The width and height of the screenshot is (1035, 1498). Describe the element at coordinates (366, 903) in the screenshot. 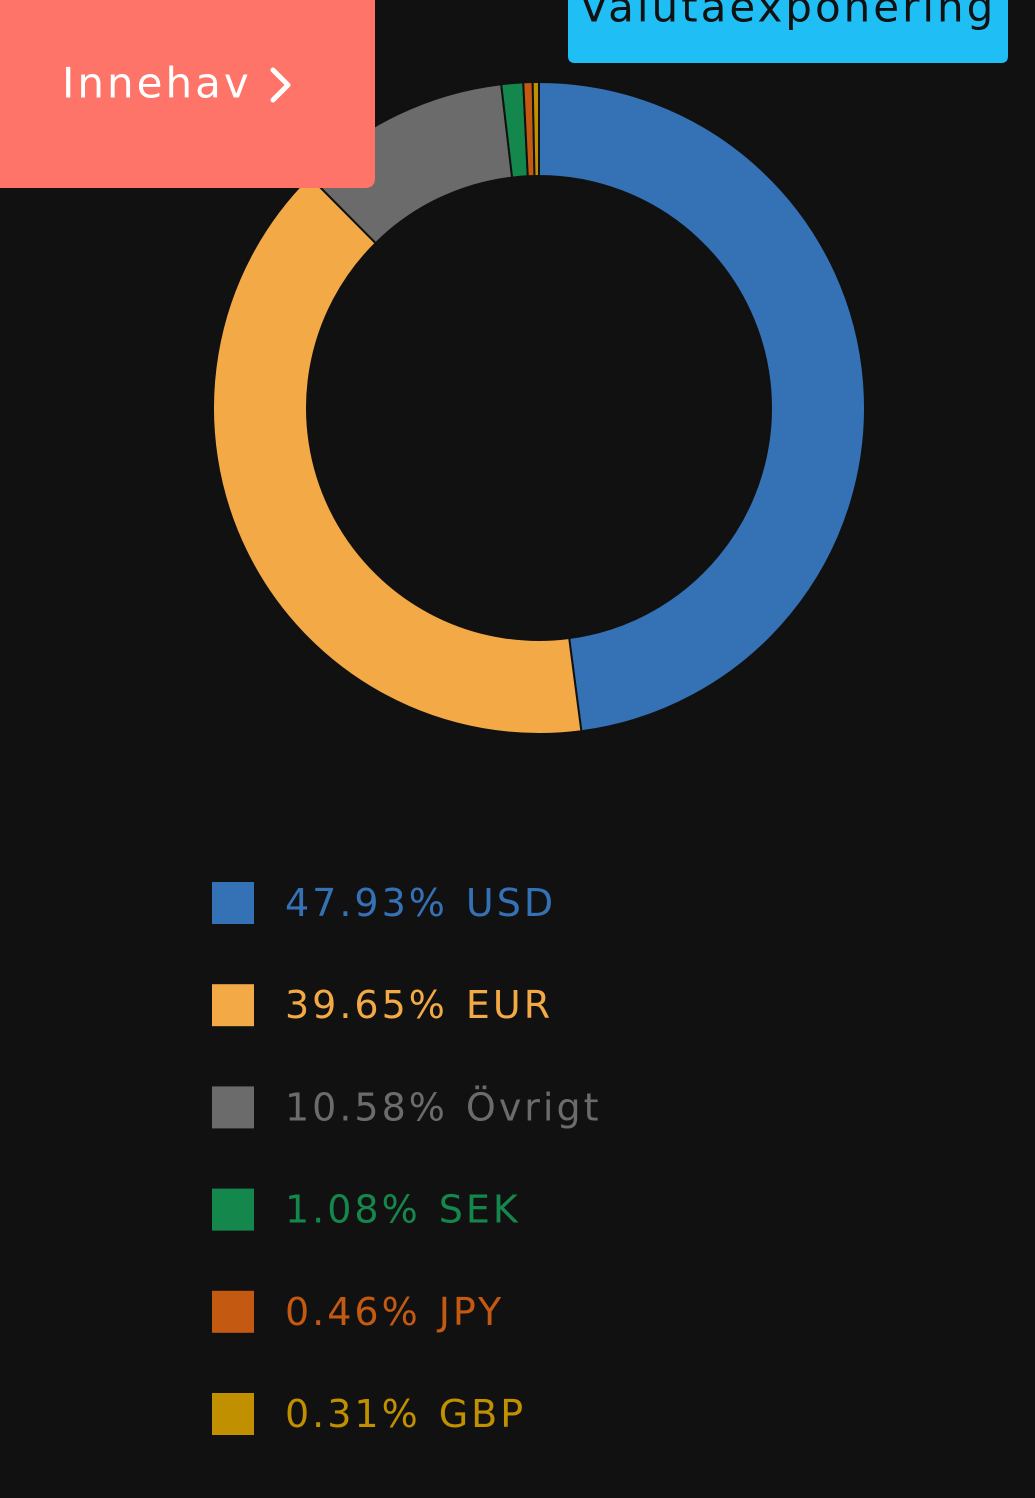

I see `legend-value: 47.93%` at that location.